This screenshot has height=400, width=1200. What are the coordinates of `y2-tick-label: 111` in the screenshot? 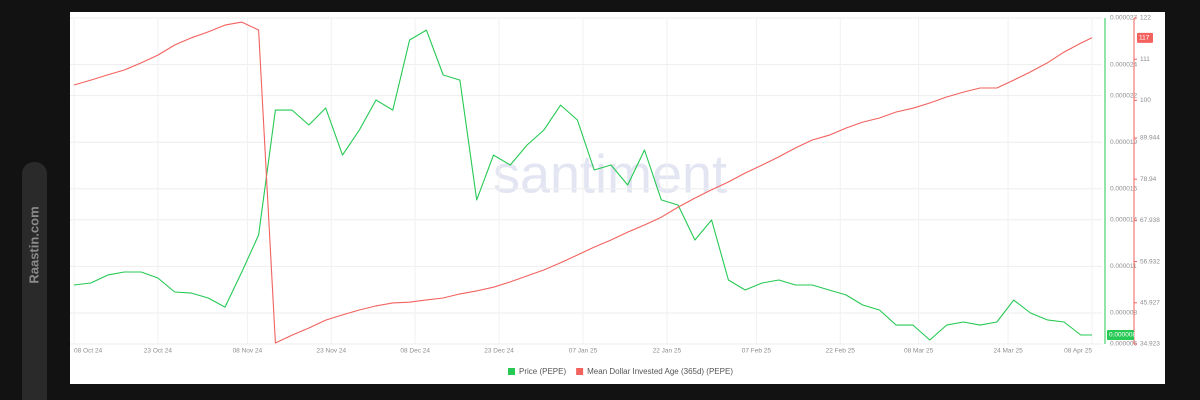 It's located at (1145, 59).